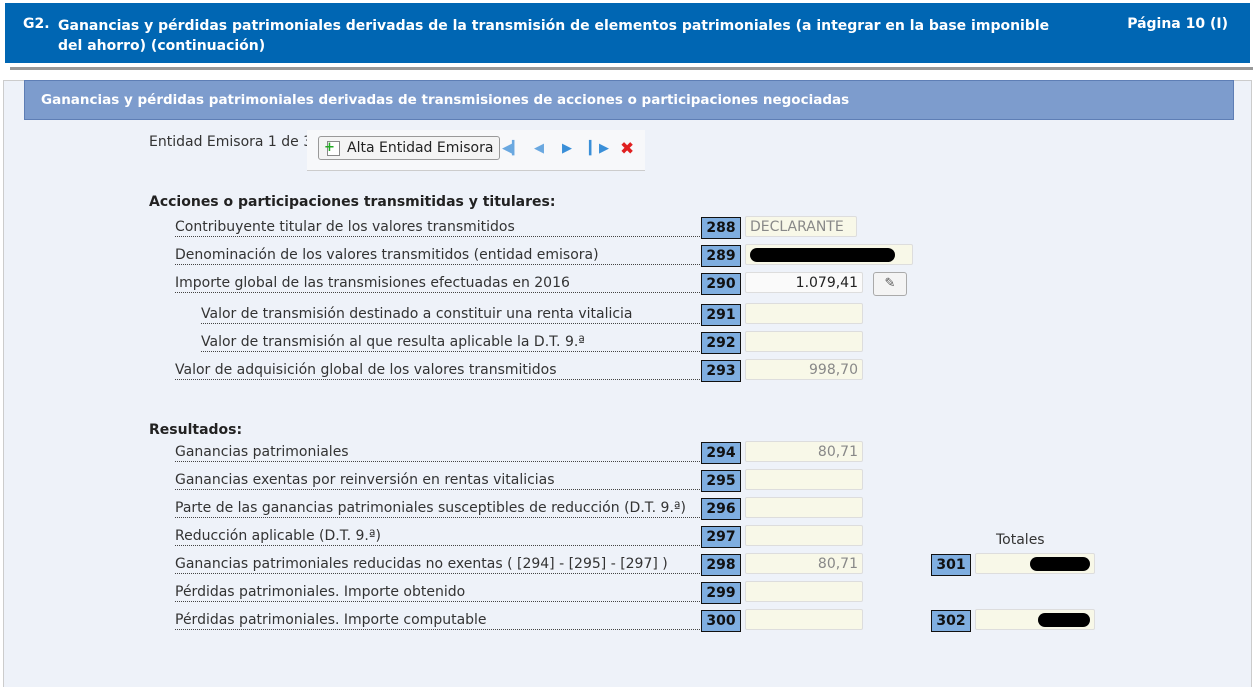 This screenshot has height=687, width=1255. I want to click on group-title-resultados: Resultados:, so click(196, 430).